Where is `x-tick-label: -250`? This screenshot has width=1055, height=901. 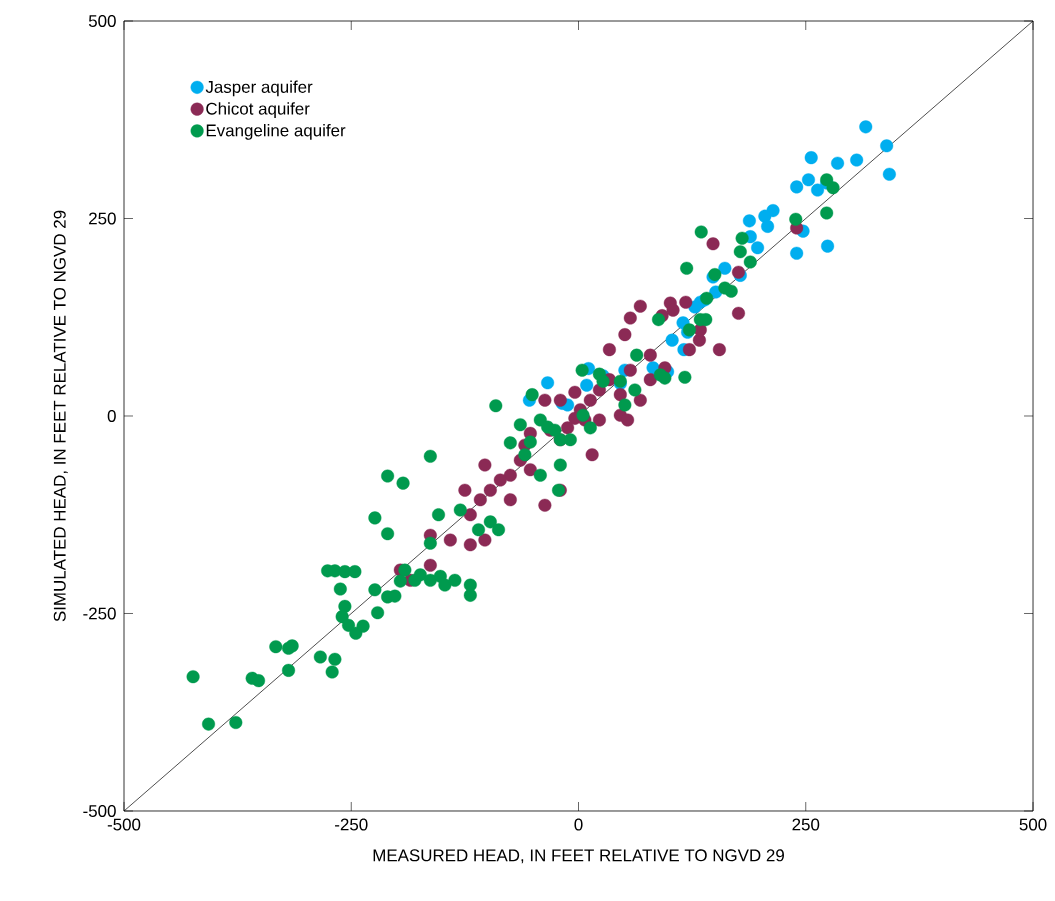
x-tick-label: -250 is located at coordinates (351, 824).